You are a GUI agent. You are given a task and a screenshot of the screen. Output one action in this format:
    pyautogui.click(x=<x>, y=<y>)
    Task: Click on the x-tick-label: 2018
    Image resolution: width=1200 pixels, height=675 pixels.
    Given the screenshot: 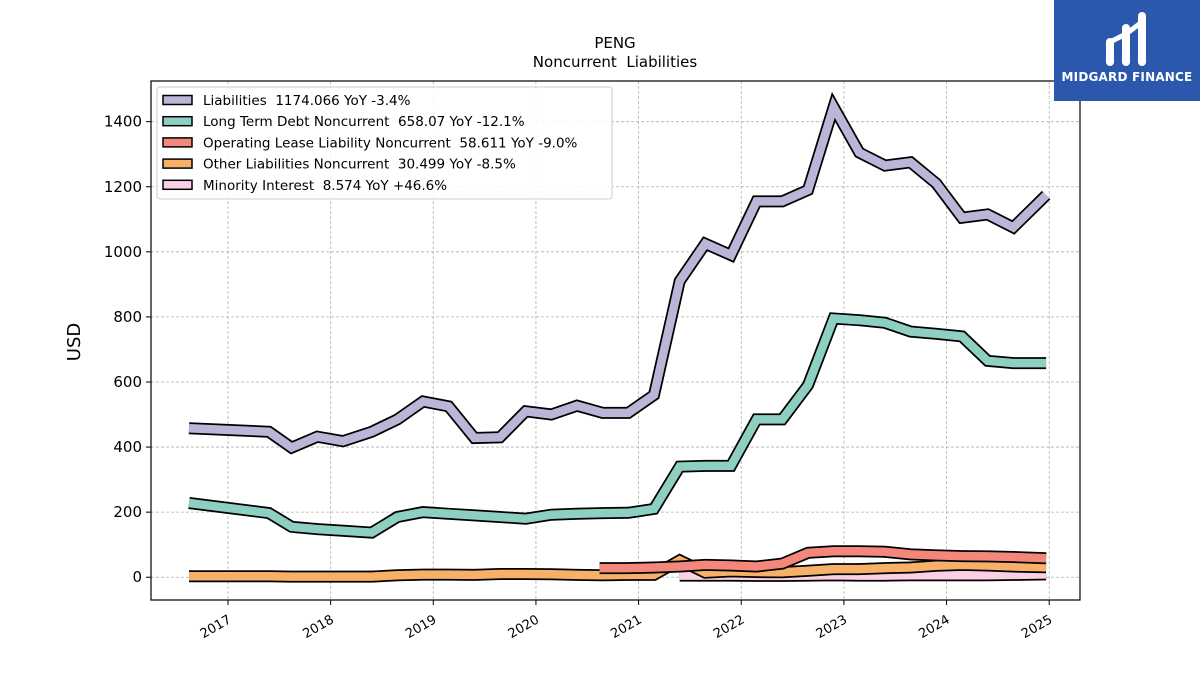 What is the action you would take?
    pyautogui.click(x=318, y=627)
    